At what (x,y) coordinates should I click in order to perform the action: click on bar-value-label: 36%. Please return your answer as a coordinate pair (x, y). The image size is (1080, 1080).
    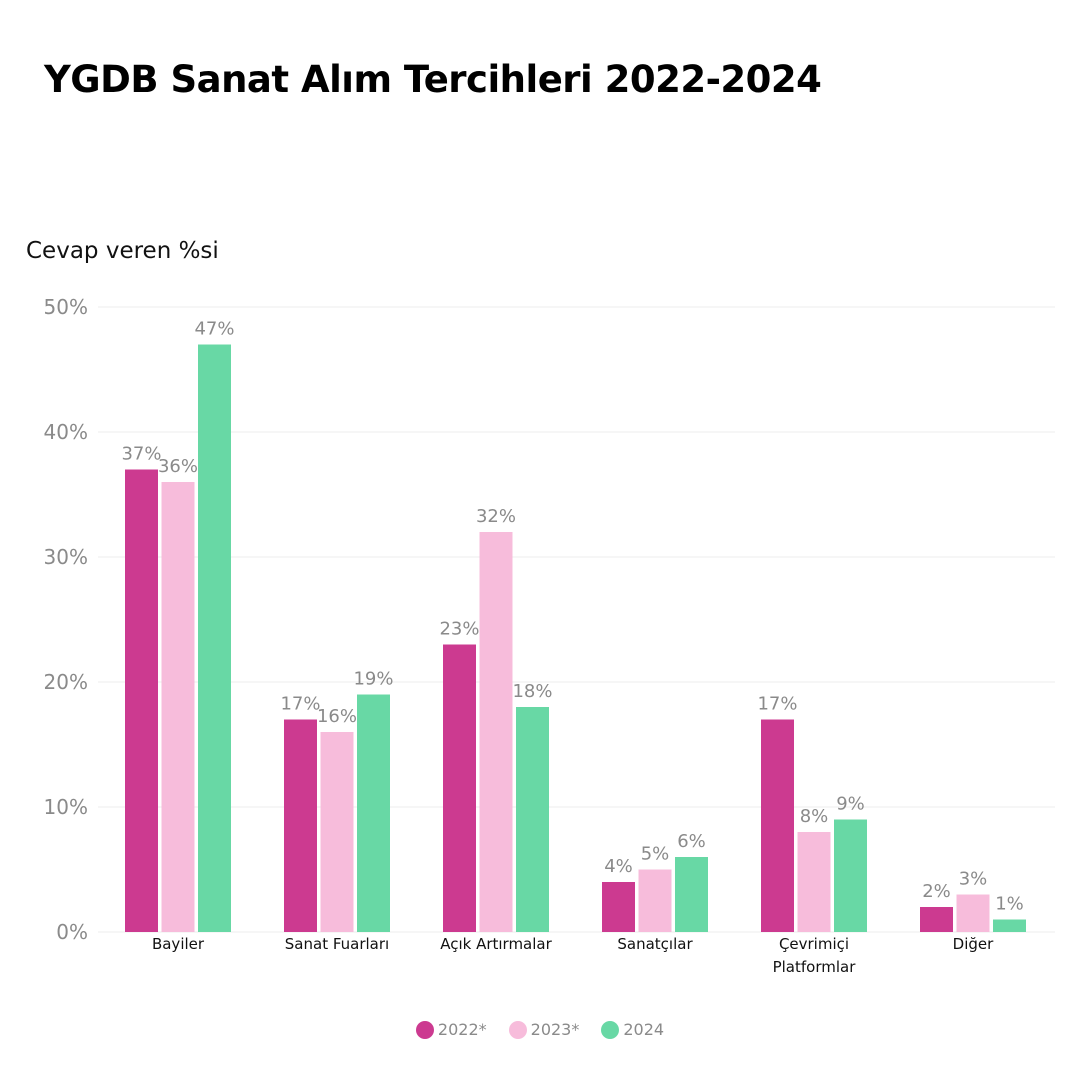
    Looking at the image, I should click on (178, 466).